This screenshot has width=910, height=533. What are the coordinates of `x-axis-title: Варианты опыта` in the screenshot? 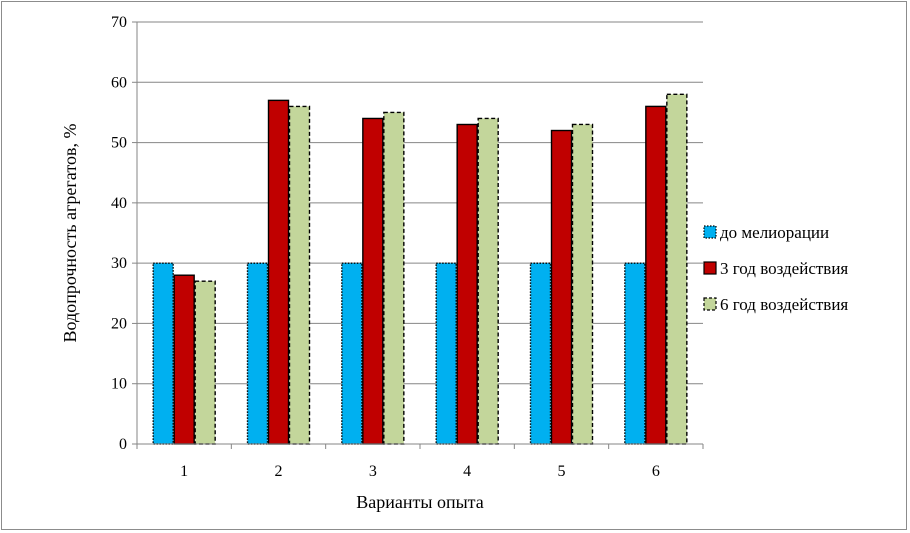 It's located at (420, 502).